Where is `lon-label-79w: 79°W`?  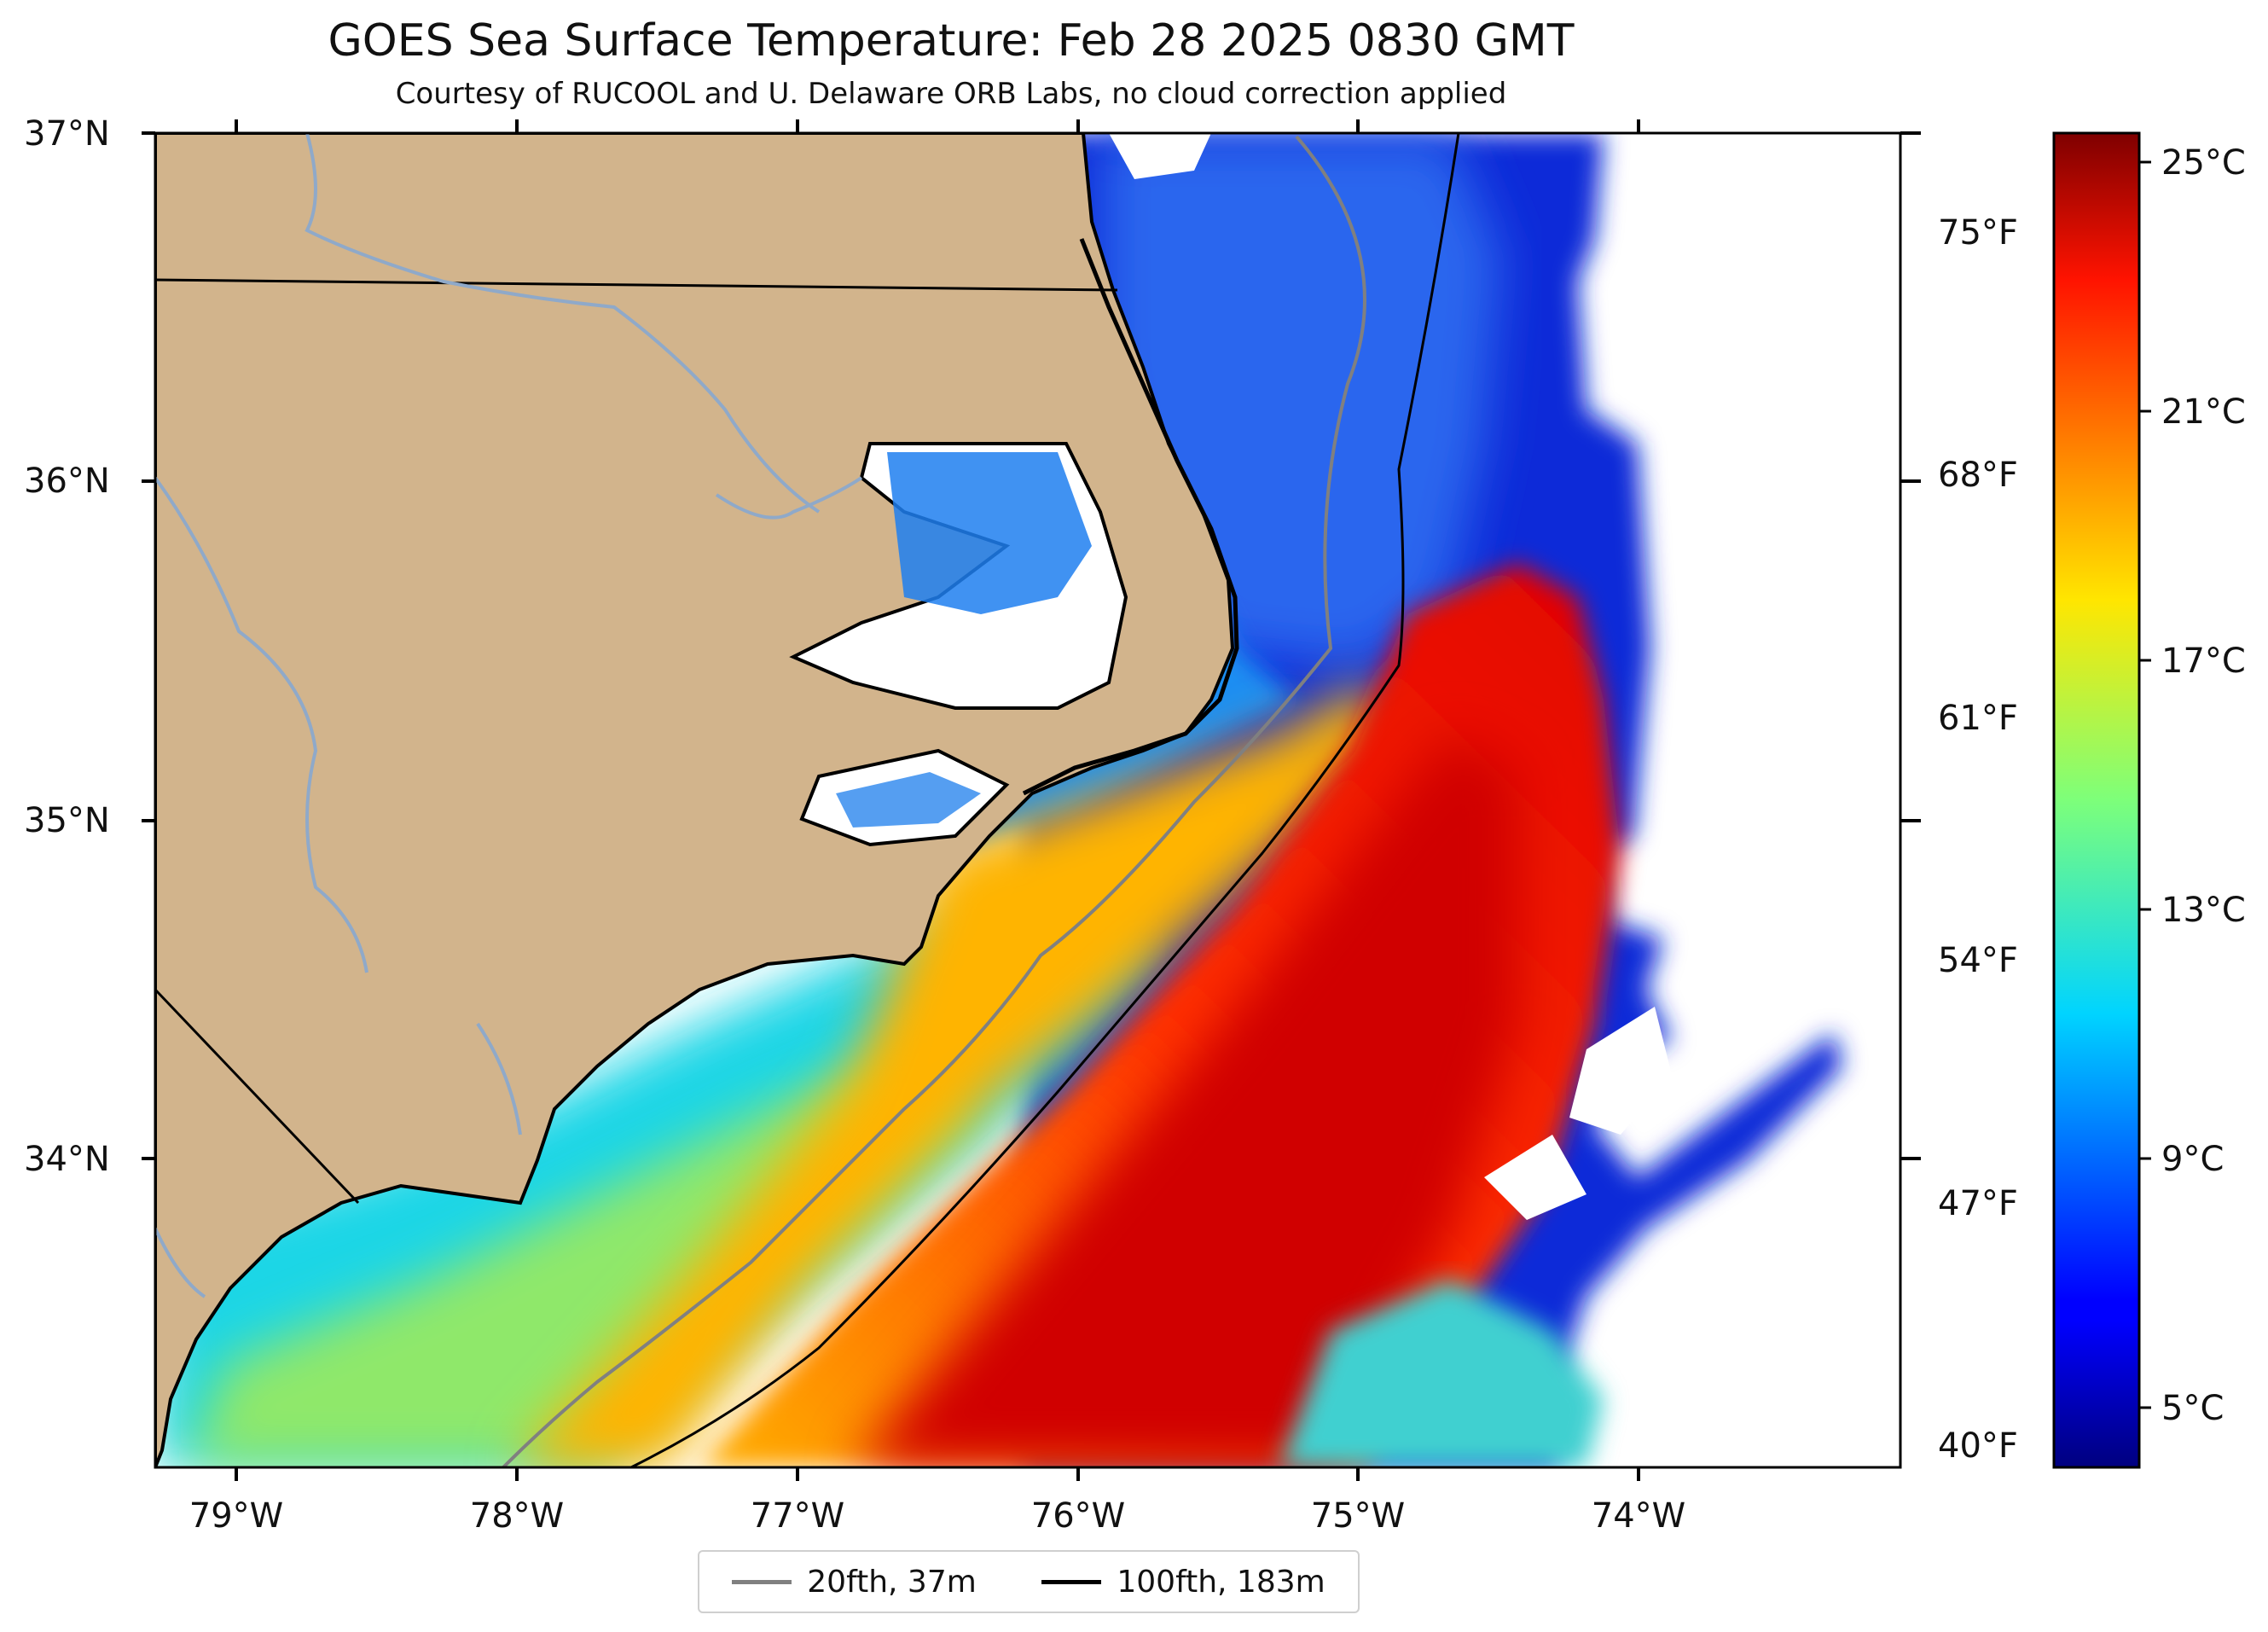 lon-label-79w: 79°W is located at coordinates (236, 1516).